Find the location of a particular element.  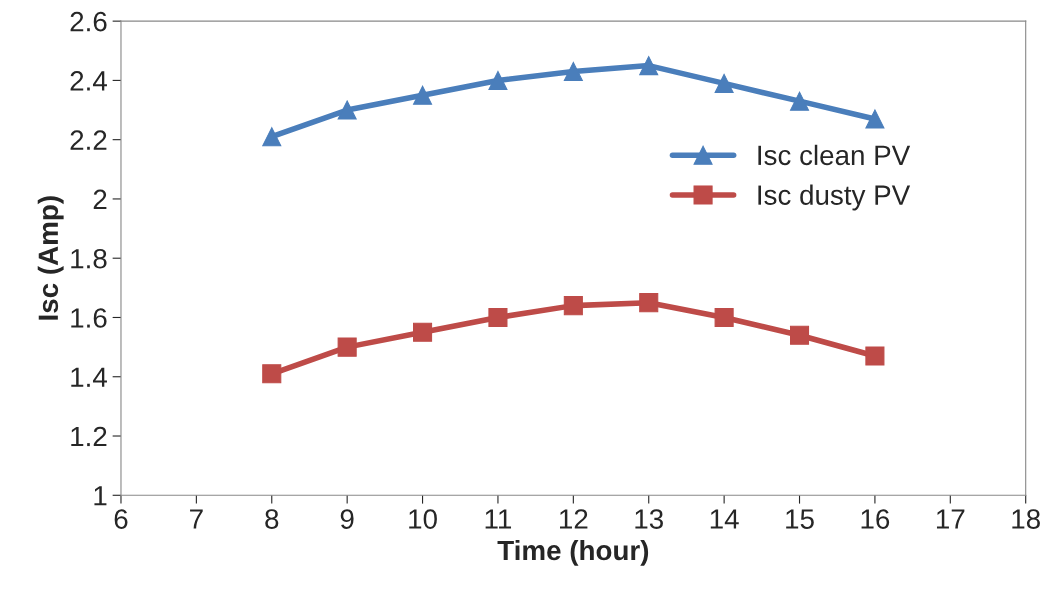

y-tick-label: 2.6 is located at coordinates (88, 21).